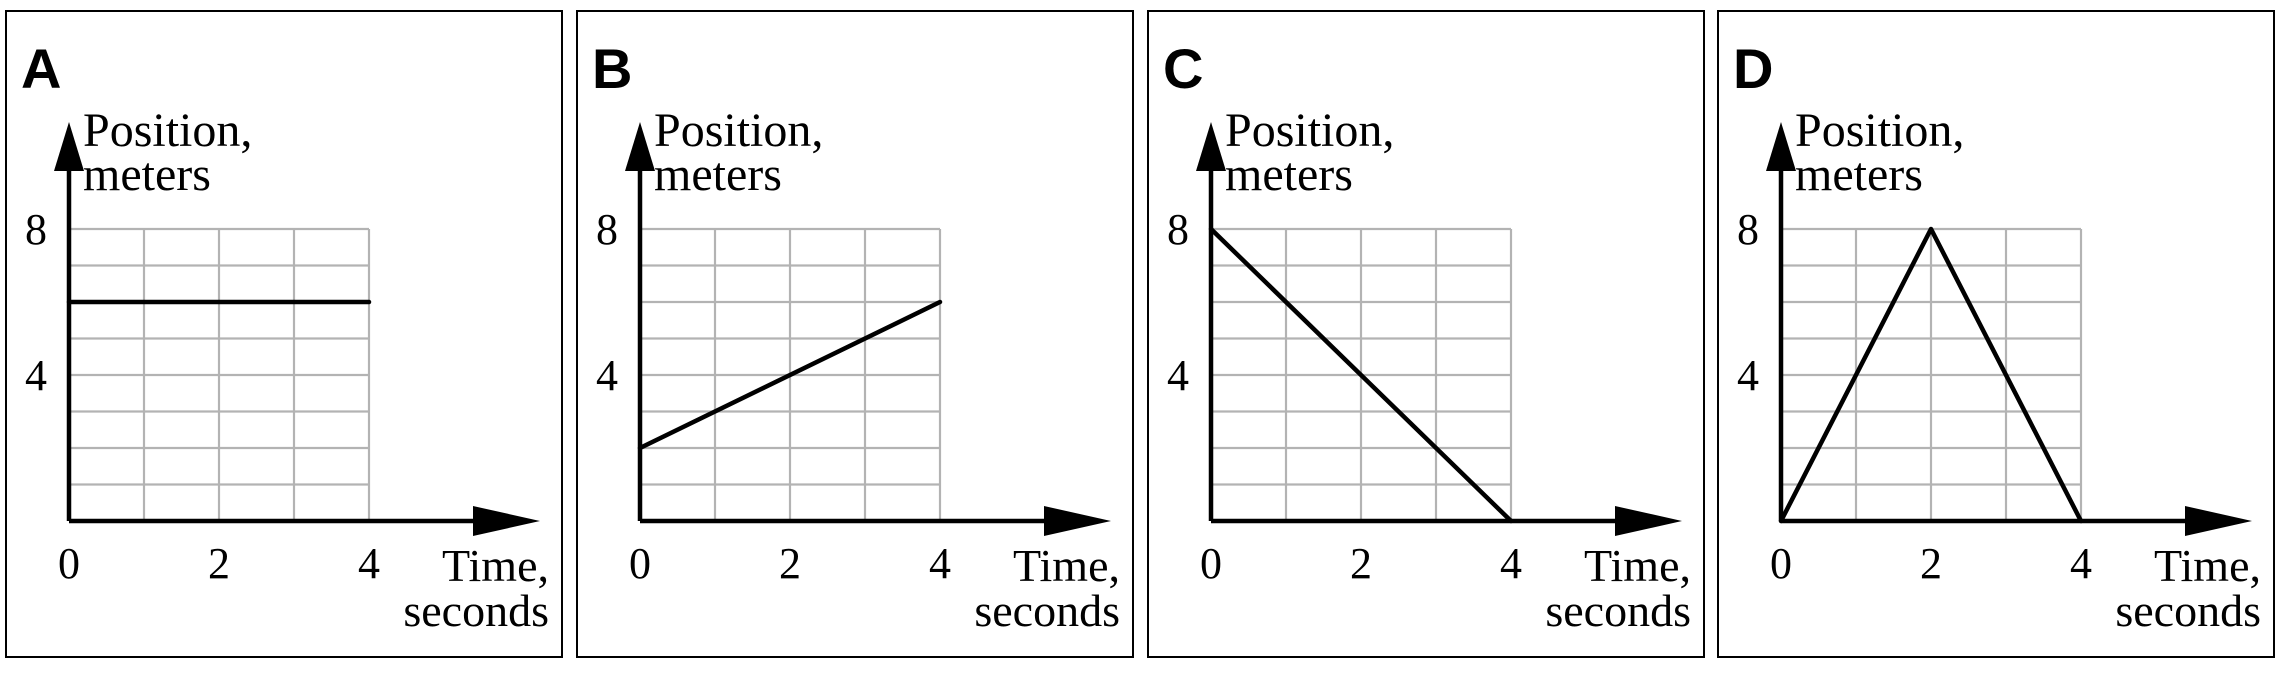 The image size is (2288, 674). I want to click on panel-label: D, so click(1753, 68).